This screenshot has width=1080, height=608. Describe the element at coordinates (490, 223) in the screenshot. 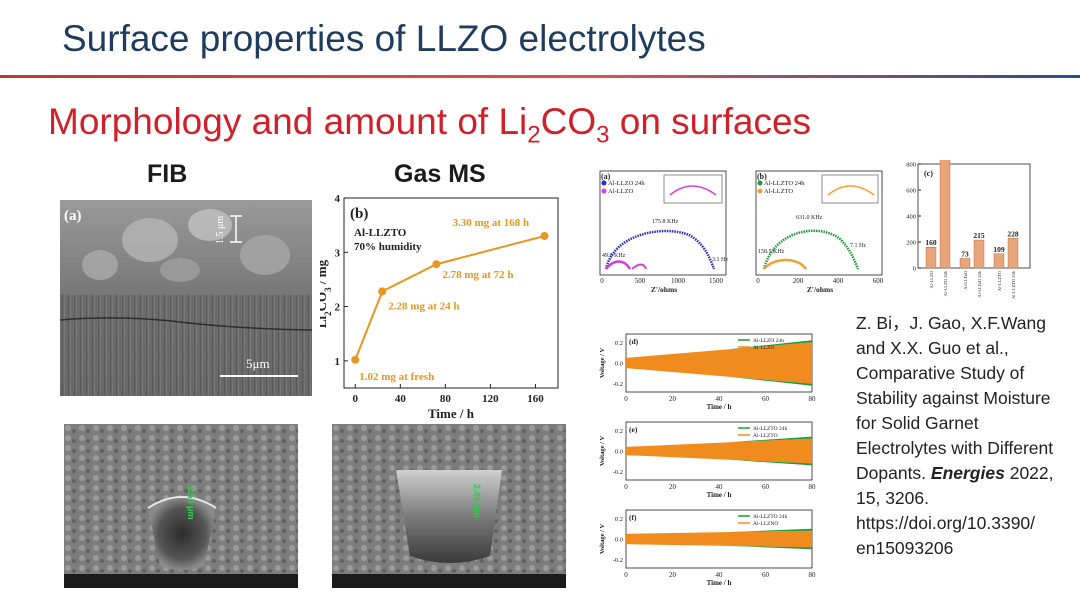

I see `data-label: 3.30 mg at 168 h` at that location.